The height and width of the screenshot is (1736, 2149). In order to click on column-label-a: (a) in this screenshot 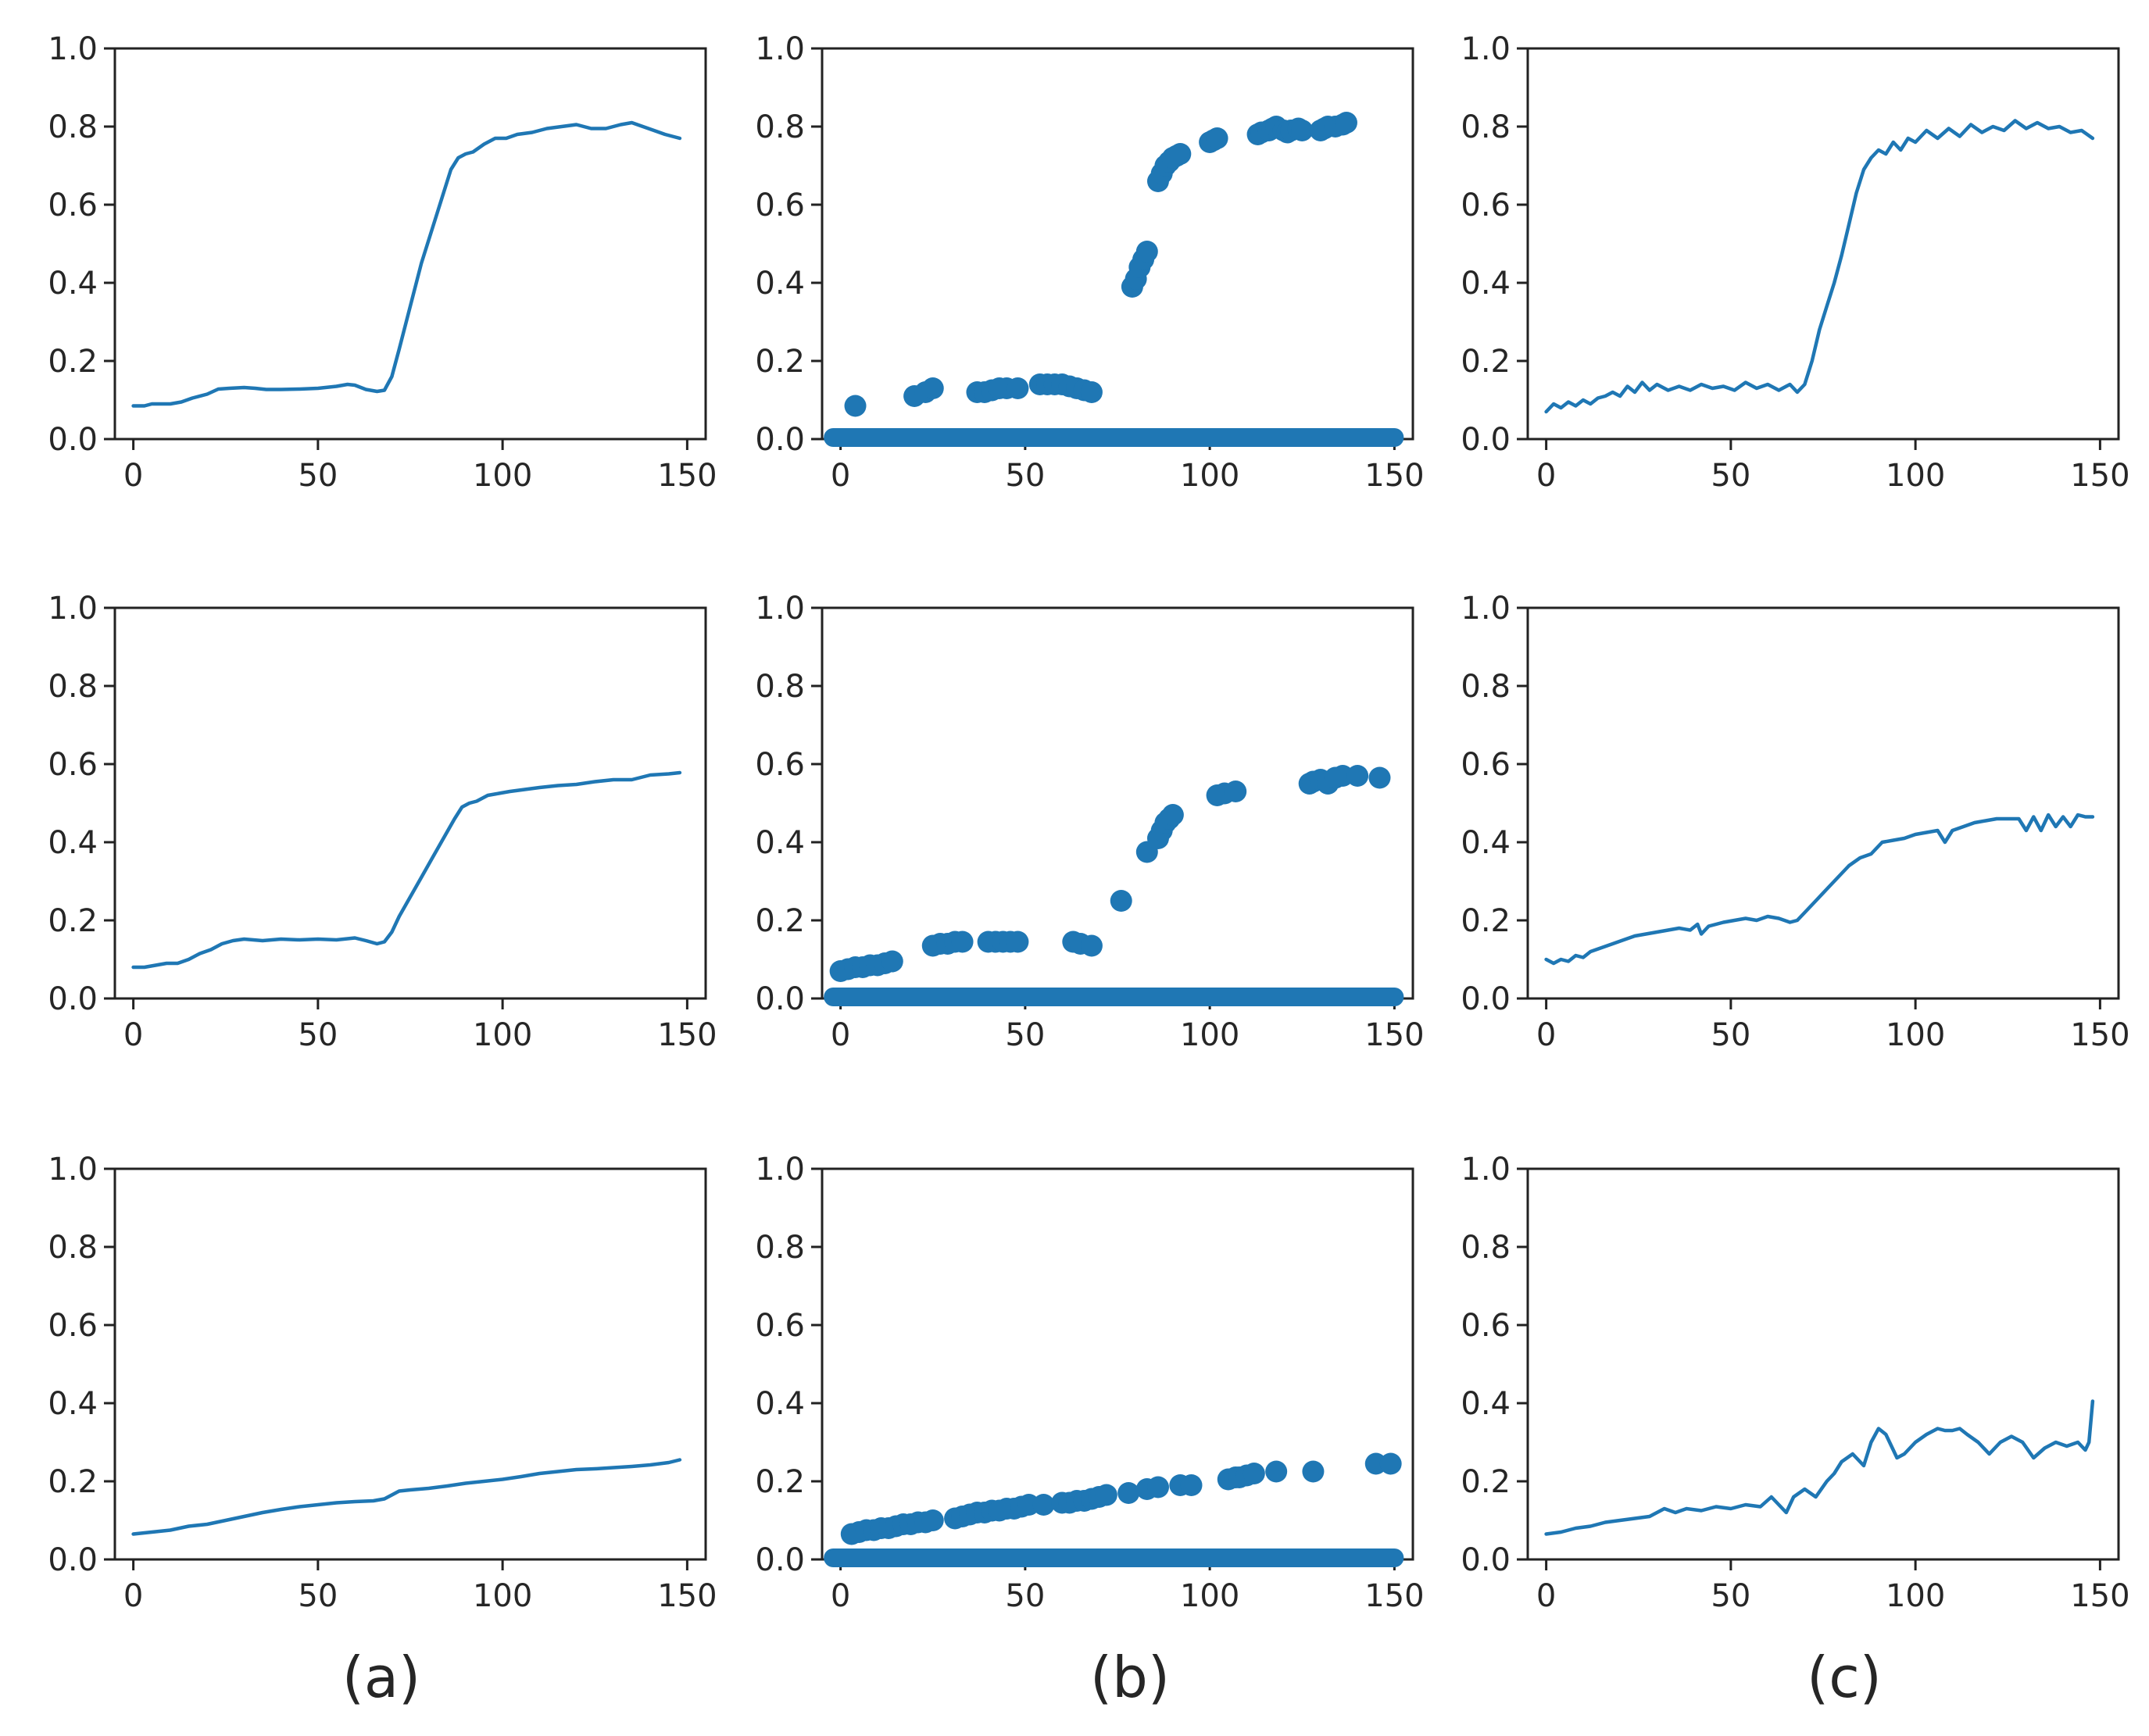, I will do `click(381, 1677)`.